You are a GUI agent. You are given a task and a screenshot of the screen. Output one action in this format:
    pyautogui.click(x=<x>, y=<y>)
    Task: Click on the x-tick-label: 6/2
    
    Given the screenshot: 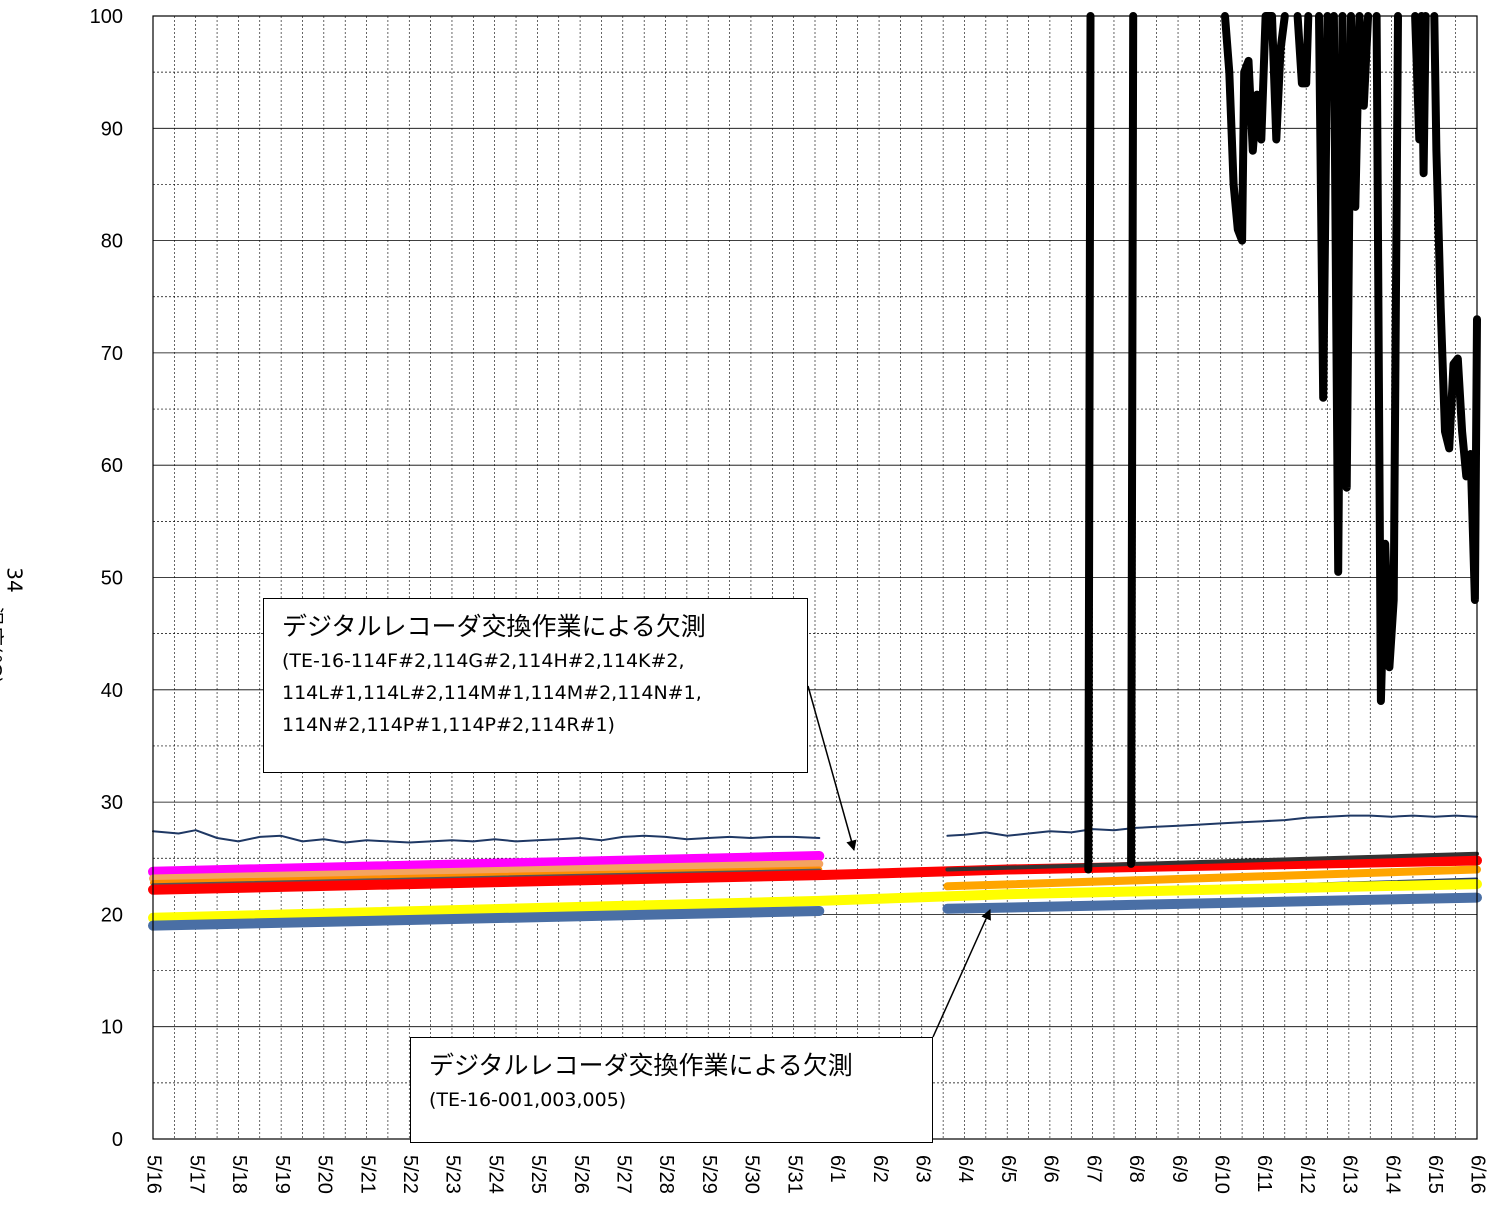 What is the action you would take?
    pyautogui.click(x=880, y=1169)
    